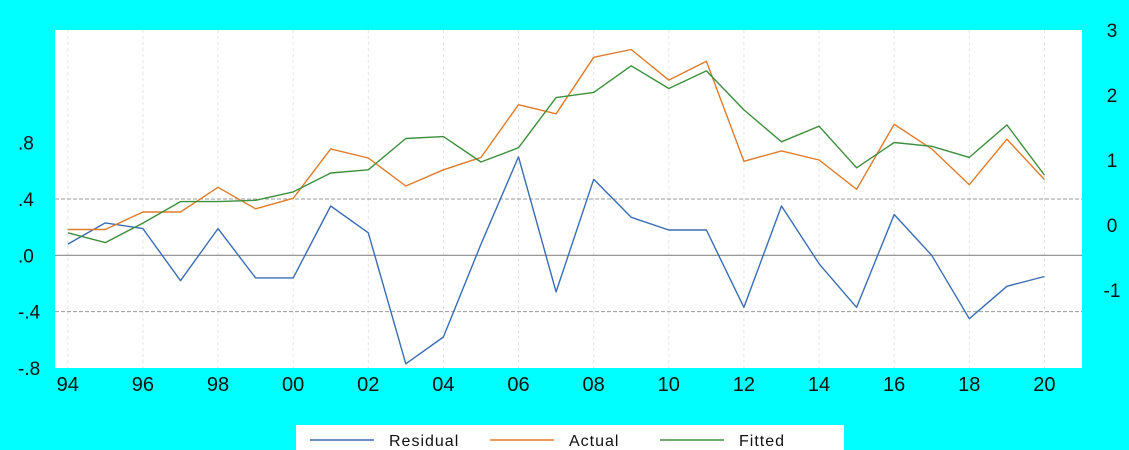 The width and height of the screenshot is (1129, 450). I want to click on x-tick-label: 20, so click(1044, 385).